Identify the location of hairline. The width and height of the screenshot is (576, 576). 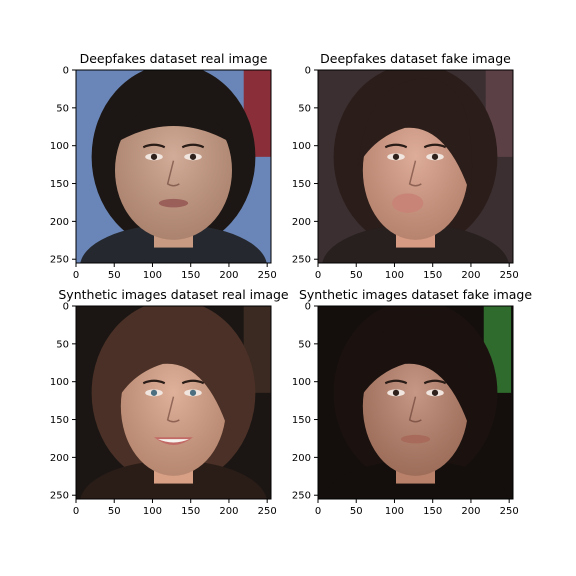
(173, 120).